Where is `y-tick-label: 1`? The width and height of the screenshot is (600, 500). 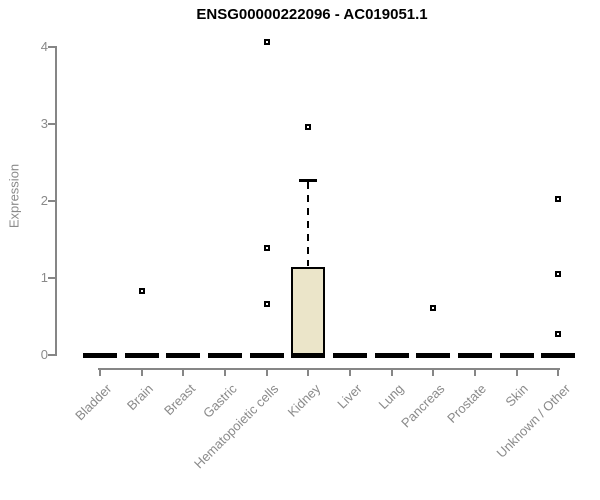
y-tick-label: 1 is located at coordinates (44, 277).